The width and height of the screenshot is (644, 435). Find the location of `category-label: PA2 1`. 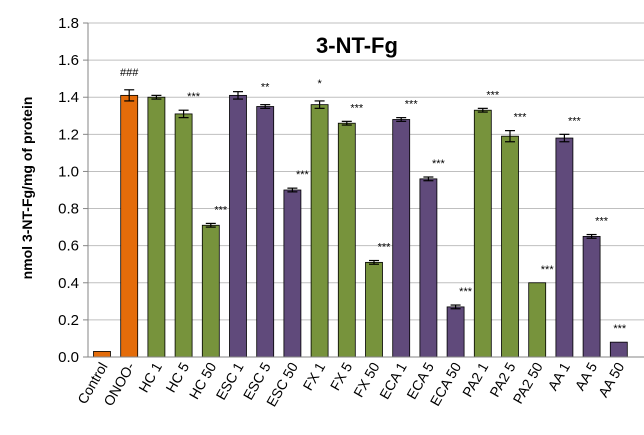

category-label: PA2 1 is located at coordinates (475, 379).